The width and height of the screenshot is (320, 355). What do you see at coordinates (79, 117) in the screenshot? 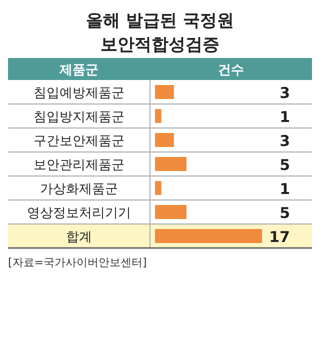
I see `y-tick-label: 침입방지제품군` at bounding box center [79, 117].